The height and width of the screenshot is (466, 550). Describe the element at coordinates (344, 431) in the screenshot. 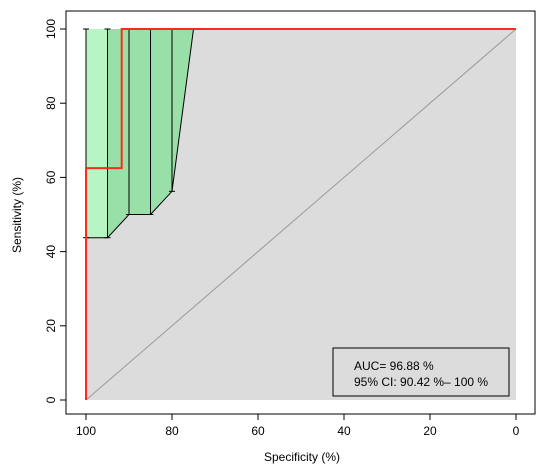

I see `x-tick-label: 40` at that location.